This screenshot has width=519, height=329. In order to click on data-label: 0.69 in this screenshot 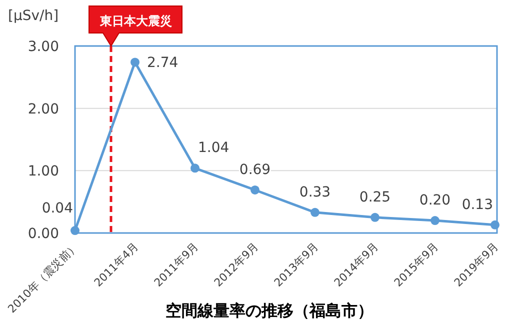, I will do `click(255, 170)`.